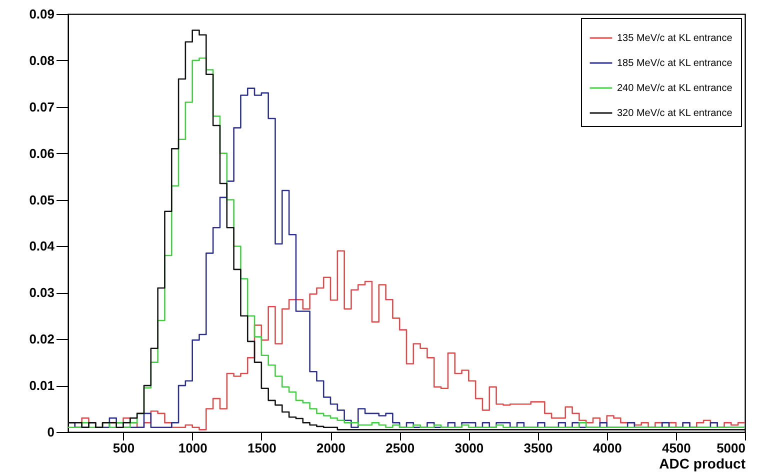 This screenshot has width=777, height=472. What do you see at coordinates (731, 448) in the screenshot?
I see `x-tick-label: 5000` at bounding box center [731, 448].